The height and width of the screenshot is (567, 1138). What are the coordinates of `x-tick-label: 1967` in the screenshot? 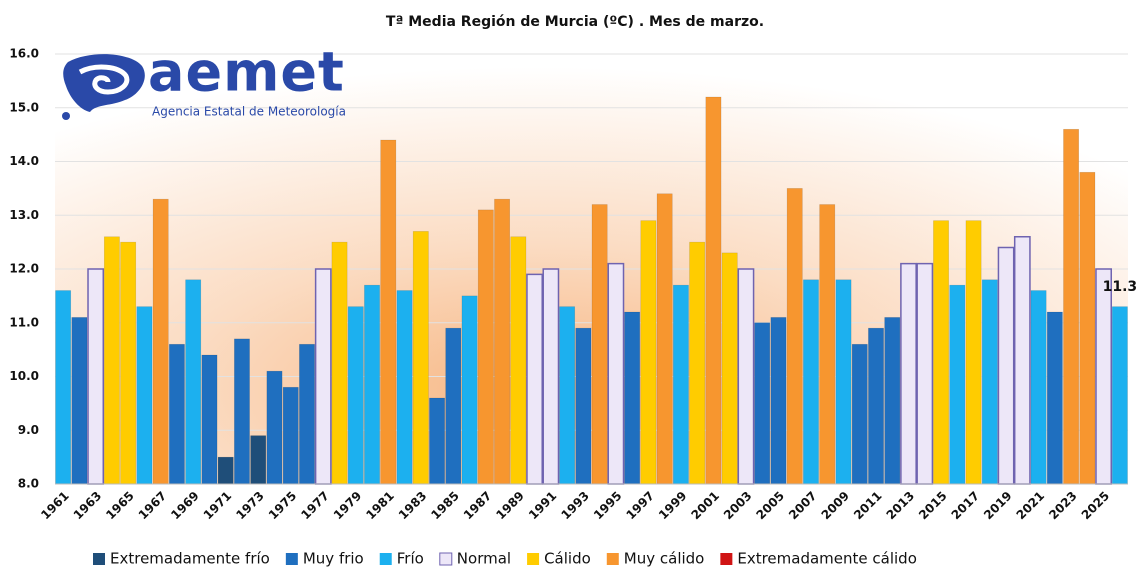 It's located at (153, 506).